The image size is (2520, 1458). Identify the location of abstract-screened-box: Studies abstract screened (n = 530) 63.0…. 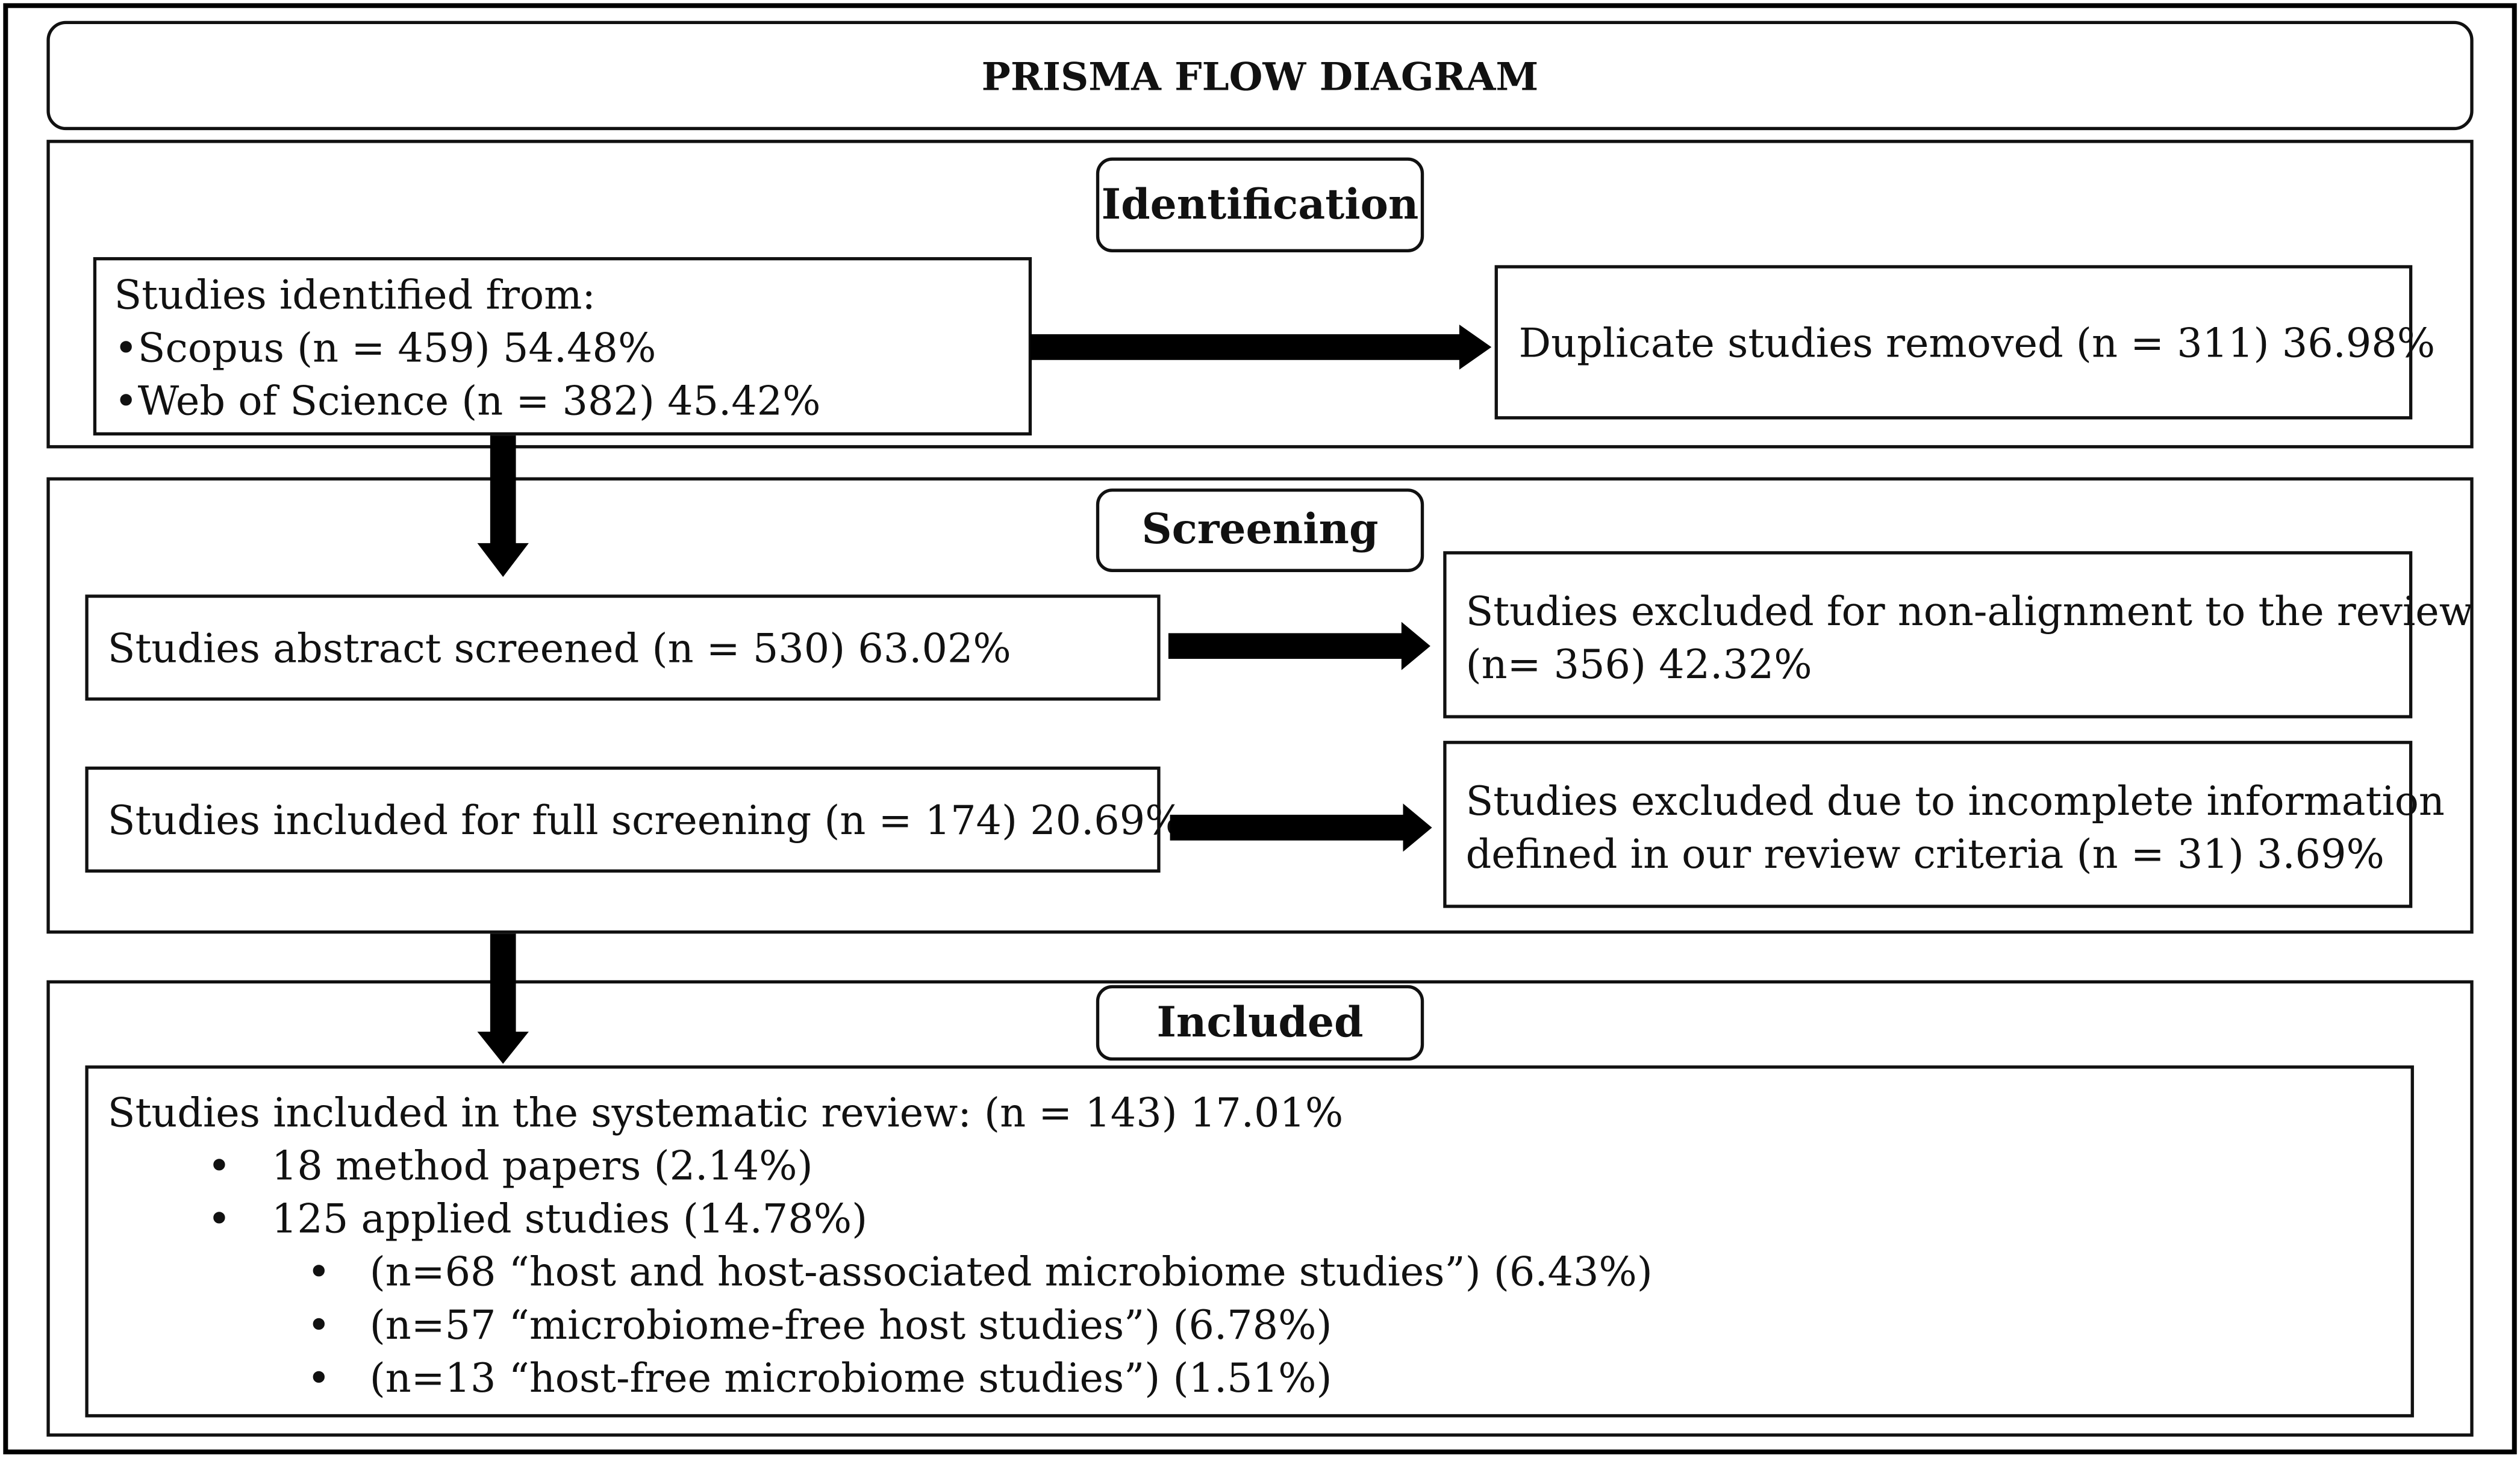
(623, 648).